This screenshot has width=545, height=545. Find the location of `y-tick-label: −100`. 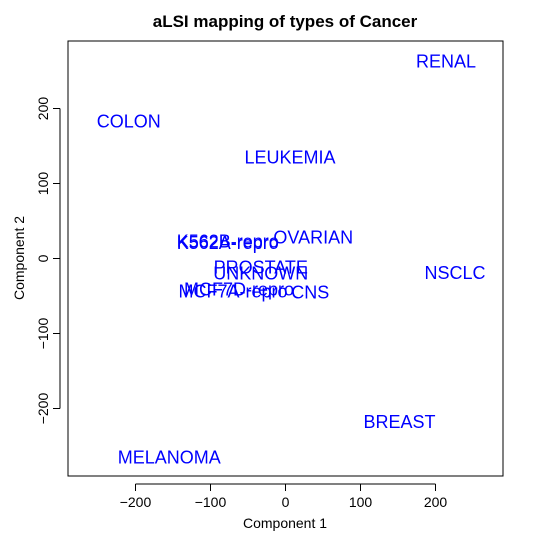

y-tick-label: −100 is located at coordinates (43, 334).